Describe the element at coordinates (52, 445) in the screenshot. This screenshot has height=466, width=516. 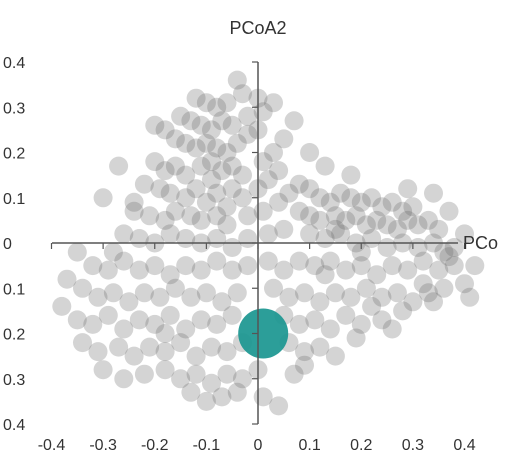
I see `x-tick-label-0: -0.4` at that location.